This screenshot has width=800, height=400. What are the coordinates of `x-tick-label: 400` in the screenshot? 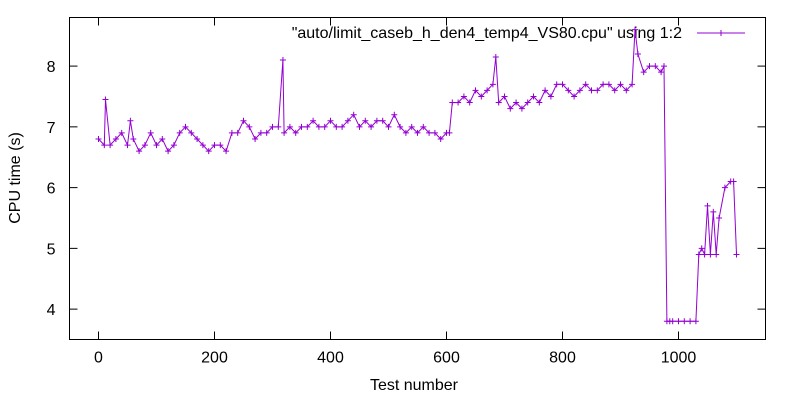 It's located at (330, 358).